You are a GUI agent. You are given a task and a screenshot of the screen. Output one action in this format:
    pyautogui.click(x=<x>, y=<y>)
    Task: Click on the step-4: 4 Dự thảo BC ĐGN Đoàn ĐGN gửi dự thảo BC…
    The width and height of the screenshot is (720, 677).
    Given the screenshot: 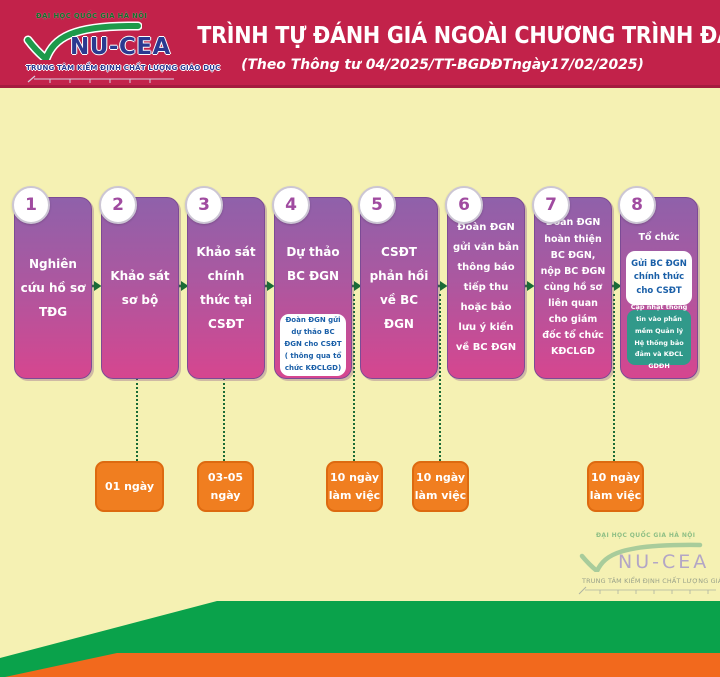 What is the action you would take?
    pyautogui.click(x=312, y=282)
    